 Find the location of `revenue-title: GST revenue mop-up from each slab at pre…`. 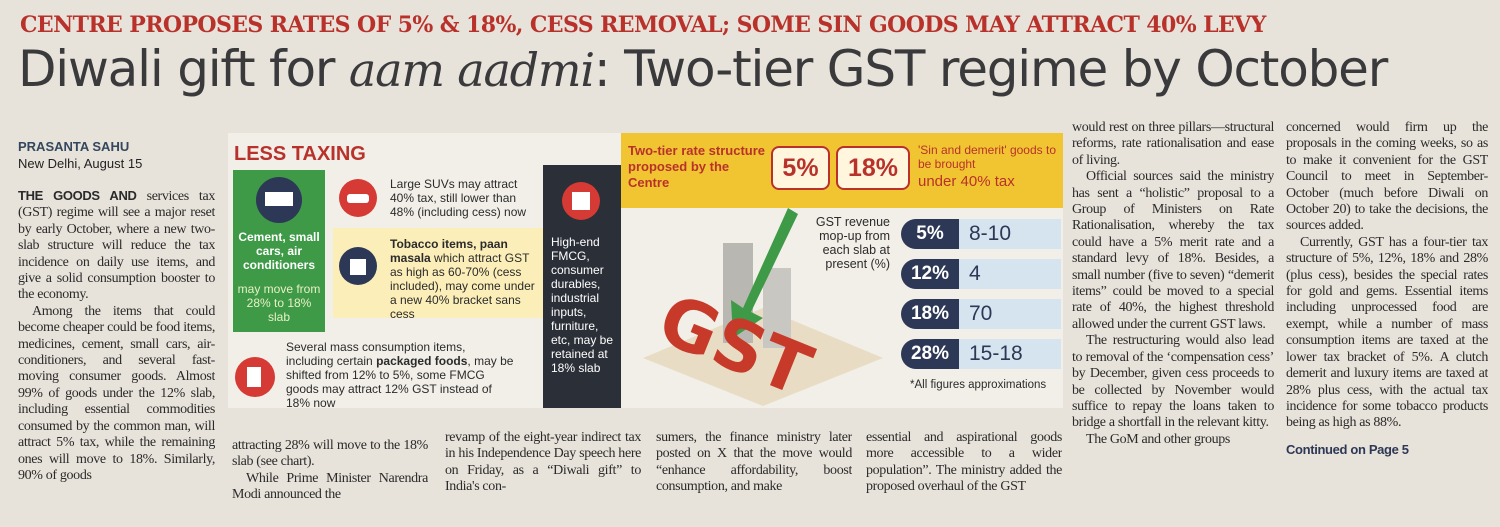

revenue-title: GST revenue mop-up from each slab at pre… is located at coordinates (852, 243).